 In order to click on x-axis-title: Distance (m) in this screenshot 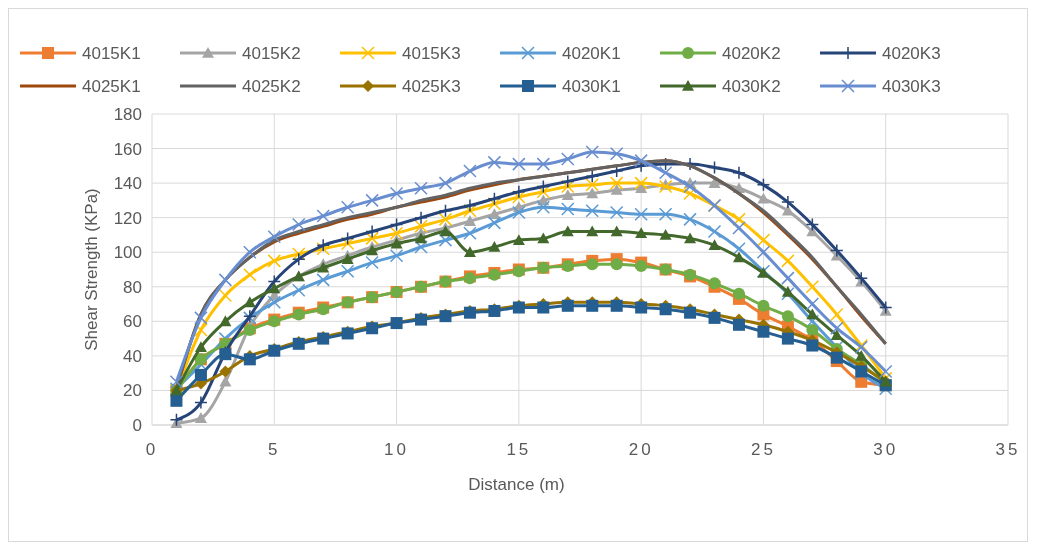, I will do `click(516, 484)`.